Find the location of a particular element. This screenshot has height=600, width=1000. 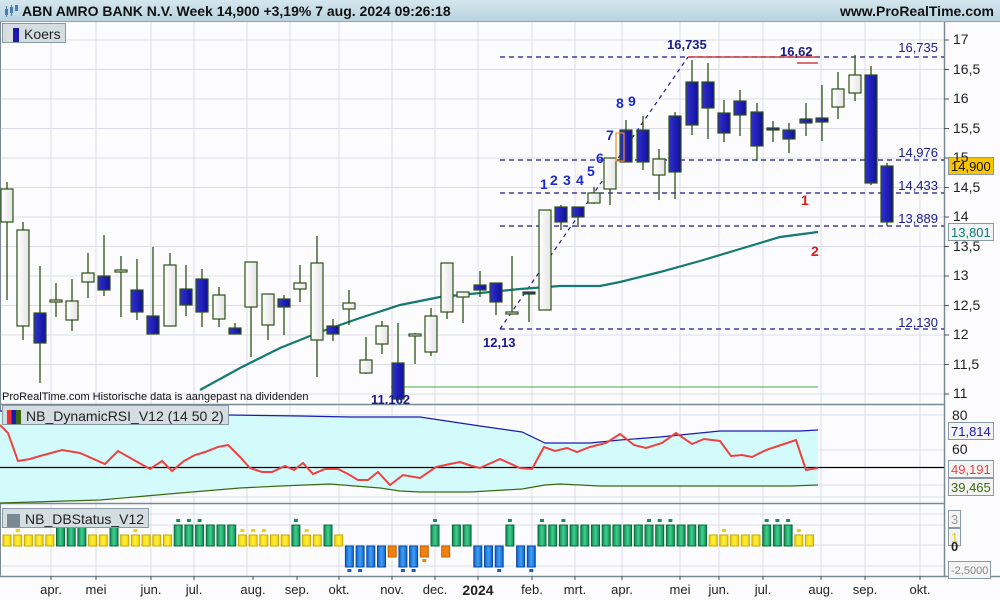

time-axis-label: aug. is located at coordinates (253, 589).